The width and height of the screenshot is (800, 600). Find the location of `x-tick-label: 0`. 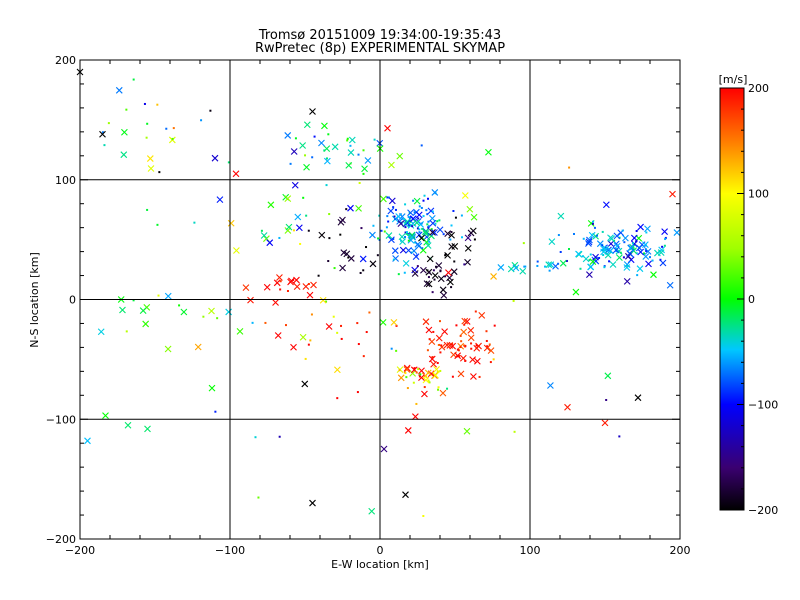

x-tick-label: 0 is located at coordinates (380, 550).